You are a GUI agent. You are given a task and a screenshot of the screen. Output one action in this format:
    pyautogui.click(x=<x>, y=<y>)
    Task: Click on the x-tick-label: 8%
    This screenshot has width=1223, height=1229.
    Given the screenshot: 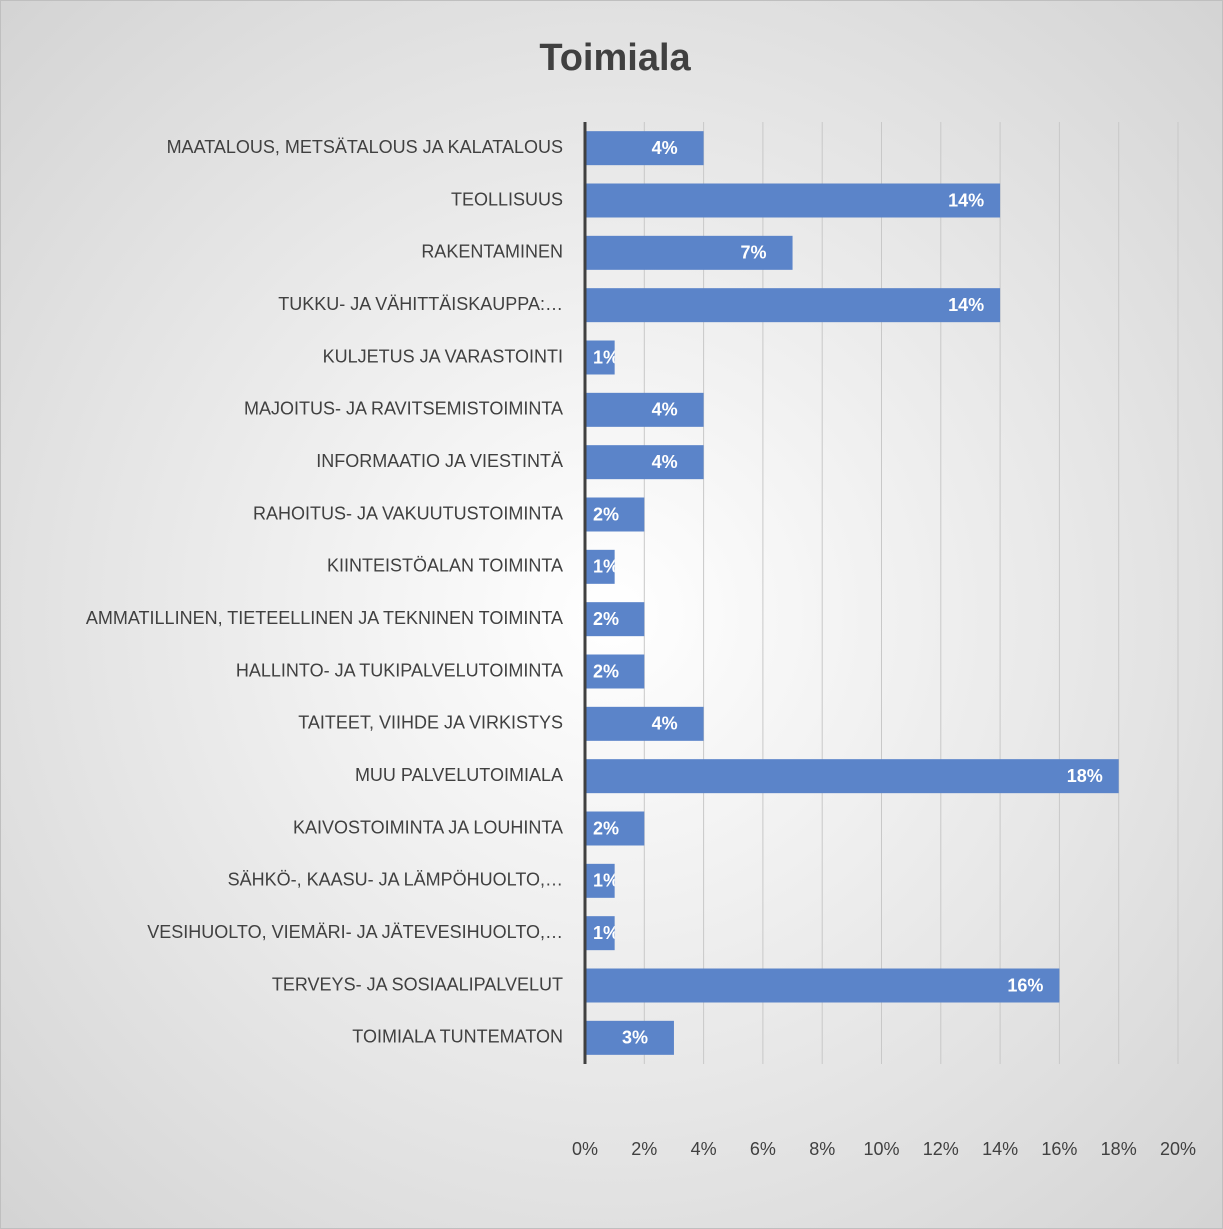 What is the action you would take?
    pyautogui.click(x=822, y=1149)
    